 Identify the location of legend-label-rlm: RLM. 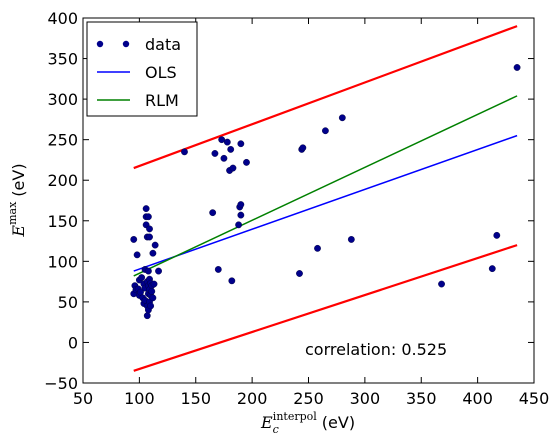
(162, 100).